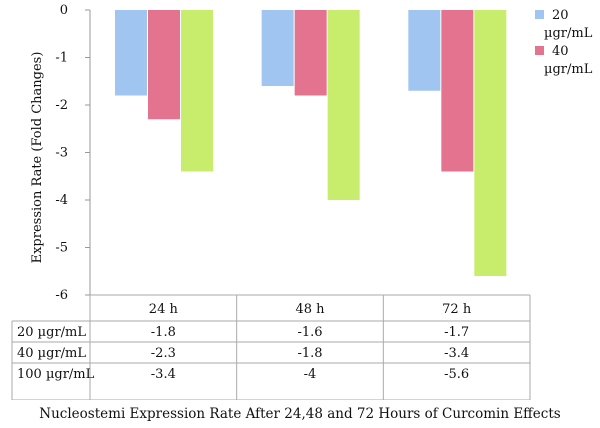 Image resolution: width=600 pixels, height=428 pixels. I want to click on table-row-label: 40 µgr/mL, so click(51, 353).